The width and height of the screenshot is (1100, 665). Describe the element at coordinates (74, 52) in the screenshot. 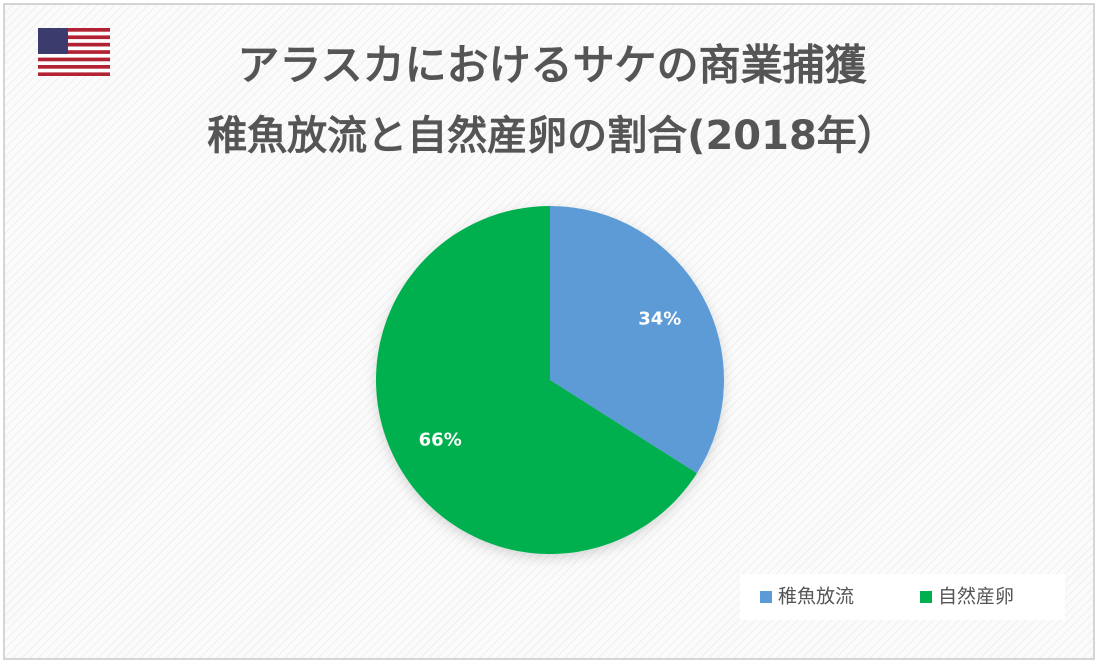

I see `flag` at that location.